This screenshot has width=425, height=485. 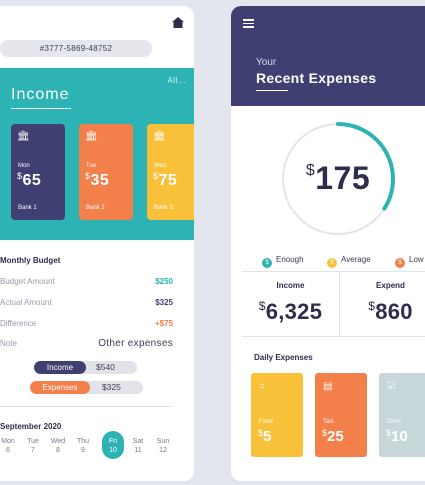 I want to click on income-stat: Income $6,325, so click(x=291, y=304).